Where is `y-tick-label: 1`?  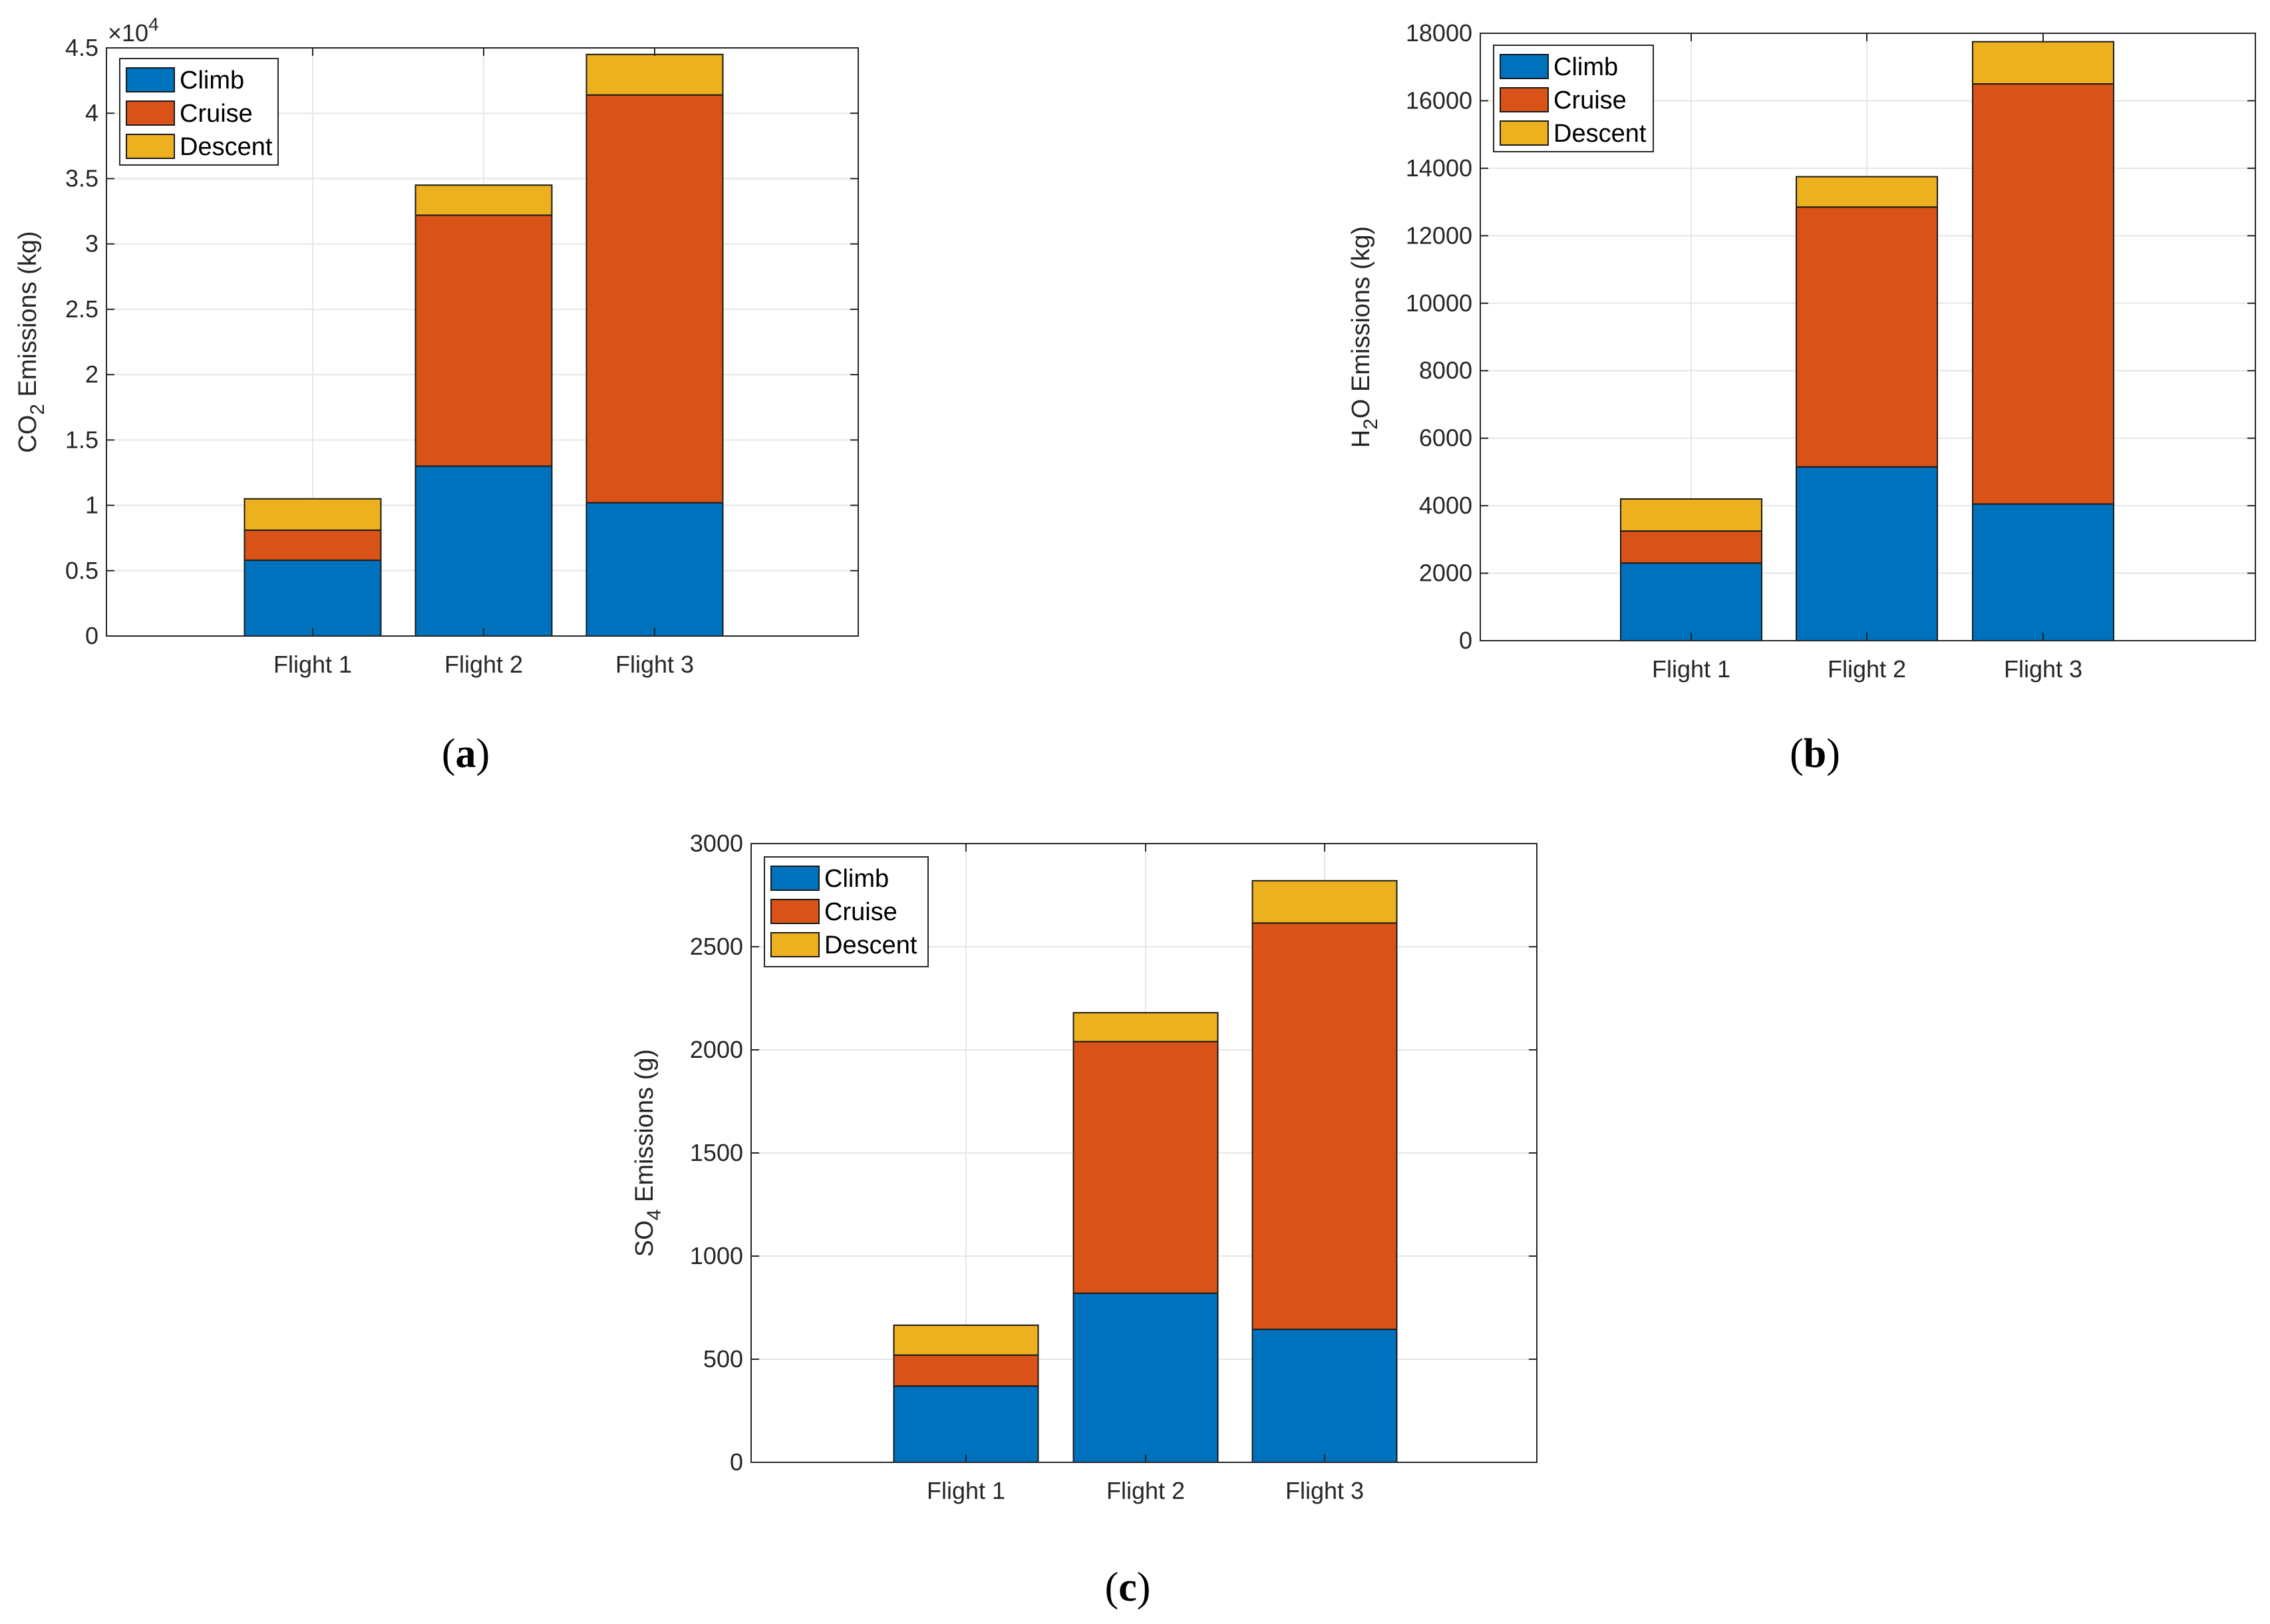 y-tick-label: 1 is located at coordinates (91, 505).